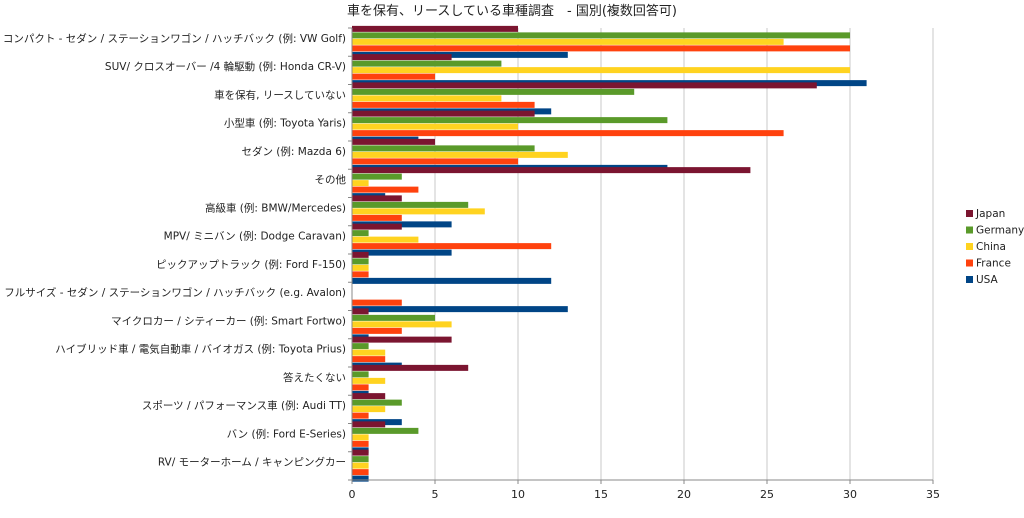  Describe the element at coordinates (850, 494) in the screenshot. I see `x-tick-label: 30` at that location.